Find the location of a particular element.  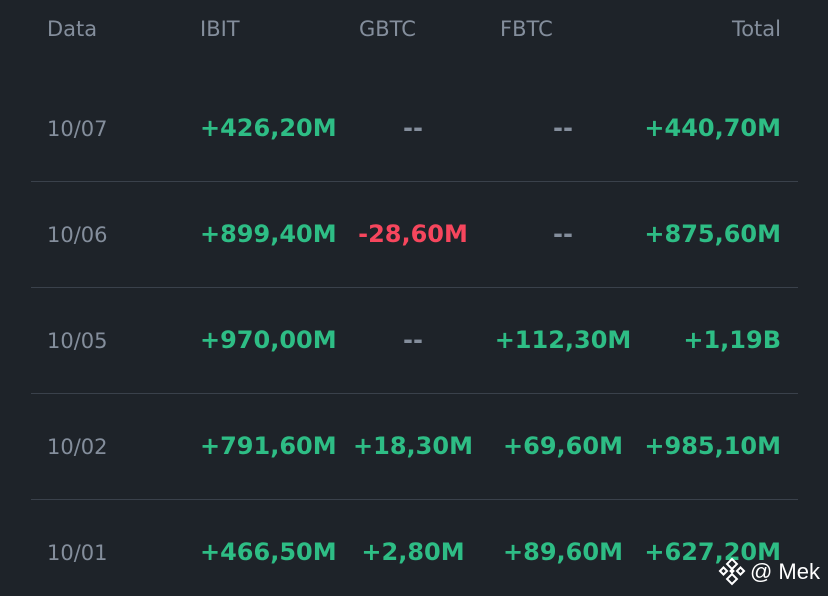

header-total: Total is located at coordinates (756, 29).